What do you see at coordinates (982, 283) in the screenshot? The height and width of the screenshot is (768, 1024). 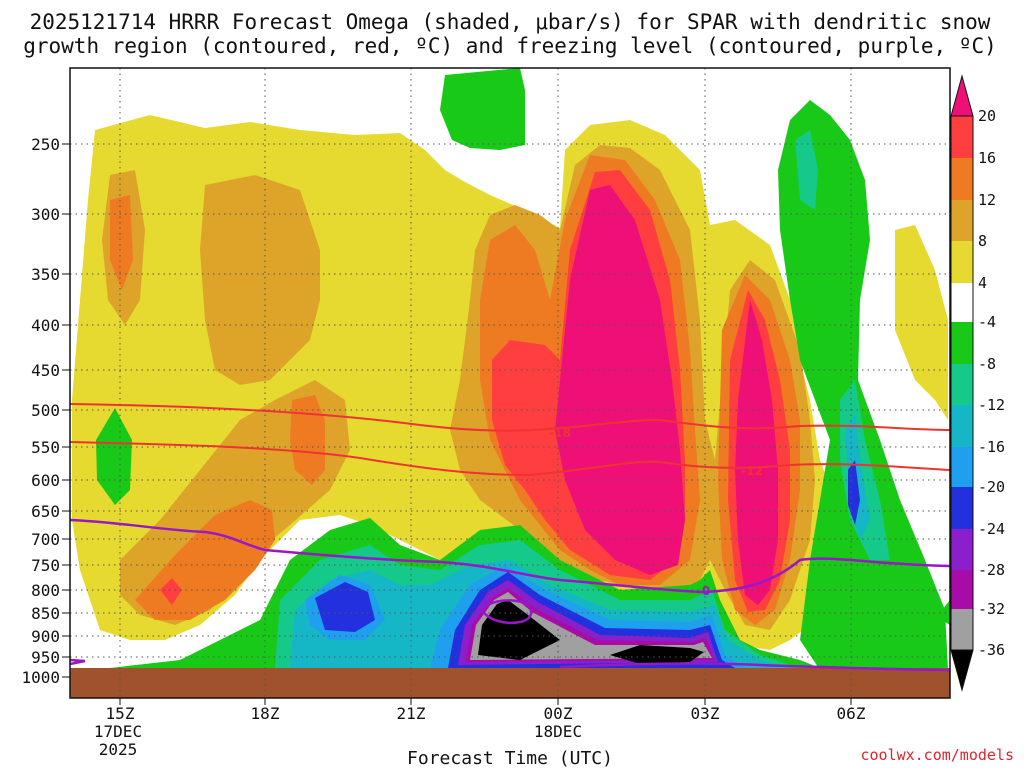 I see `colorbar-label: 4` at bounding box center [982, 283].